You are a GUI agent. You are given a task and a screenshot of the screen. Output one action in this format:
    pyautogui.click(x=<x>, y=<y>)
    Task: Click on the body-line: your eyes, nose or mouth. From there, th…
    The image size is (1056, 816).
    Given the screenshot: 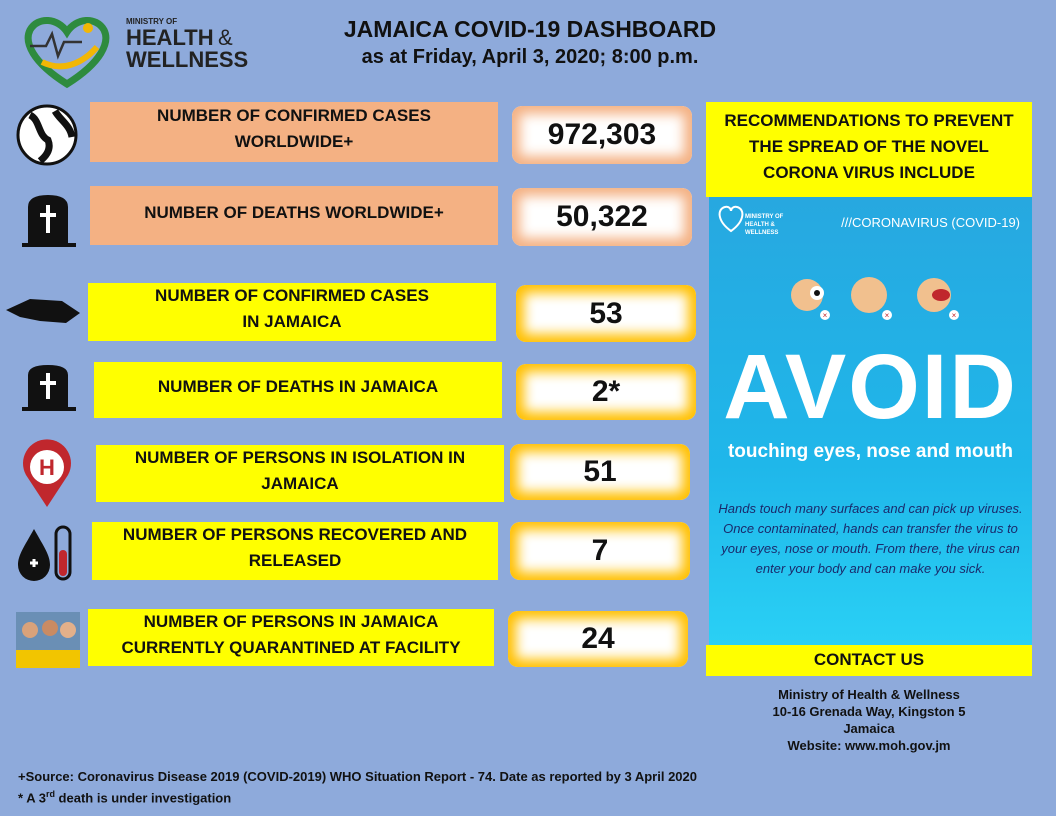 What is the action you would take?
    pyautogui.click(x=870, y=548)
    